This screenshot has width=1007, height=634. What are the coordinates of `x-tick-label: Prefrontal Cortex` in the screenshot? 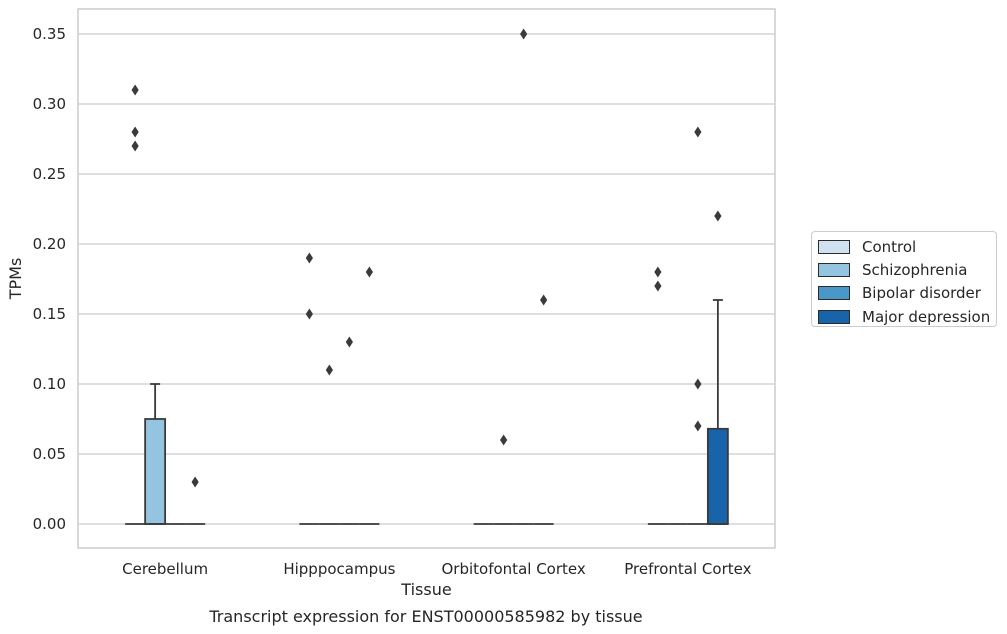 It's located at (687, 569).